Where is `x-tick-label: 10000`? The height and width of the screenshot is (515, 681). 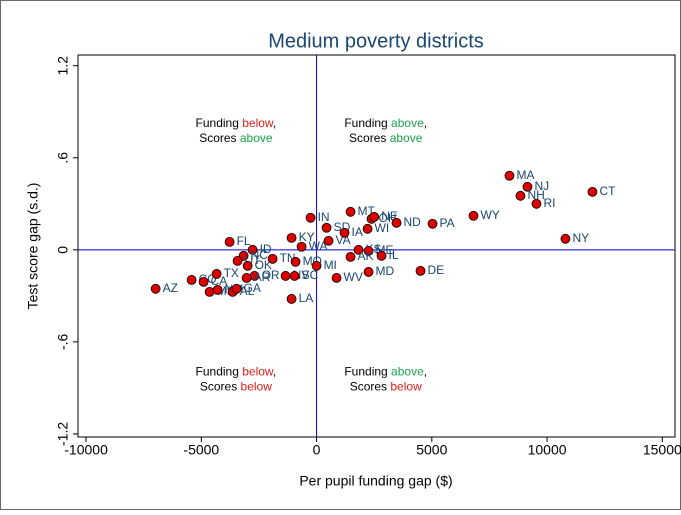 x-tick-label: 10000 is located at coordinates (547, 450).